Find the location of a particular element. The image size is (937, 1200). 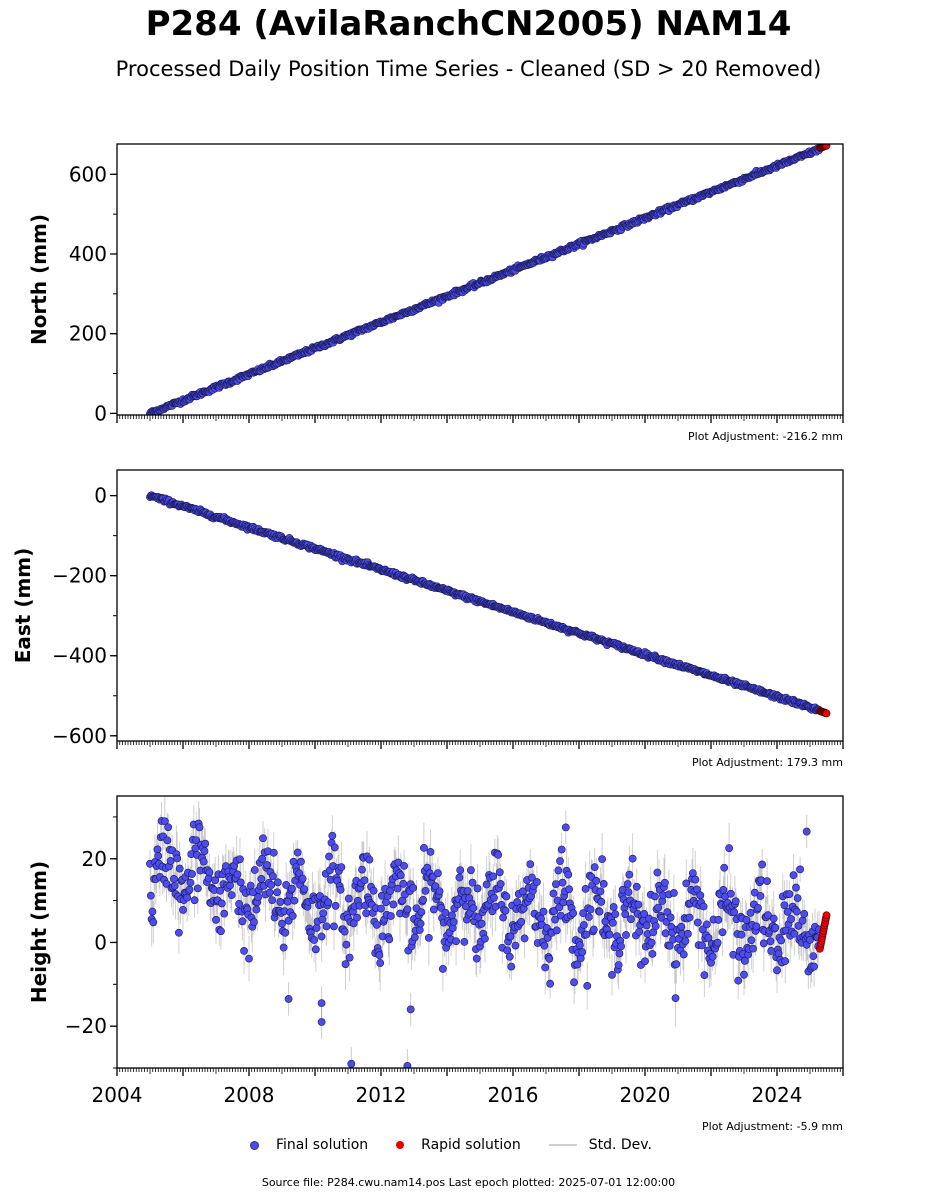

legend: Final solution Rapid solution Std. Dev. is located at coordinates (465, 1145).